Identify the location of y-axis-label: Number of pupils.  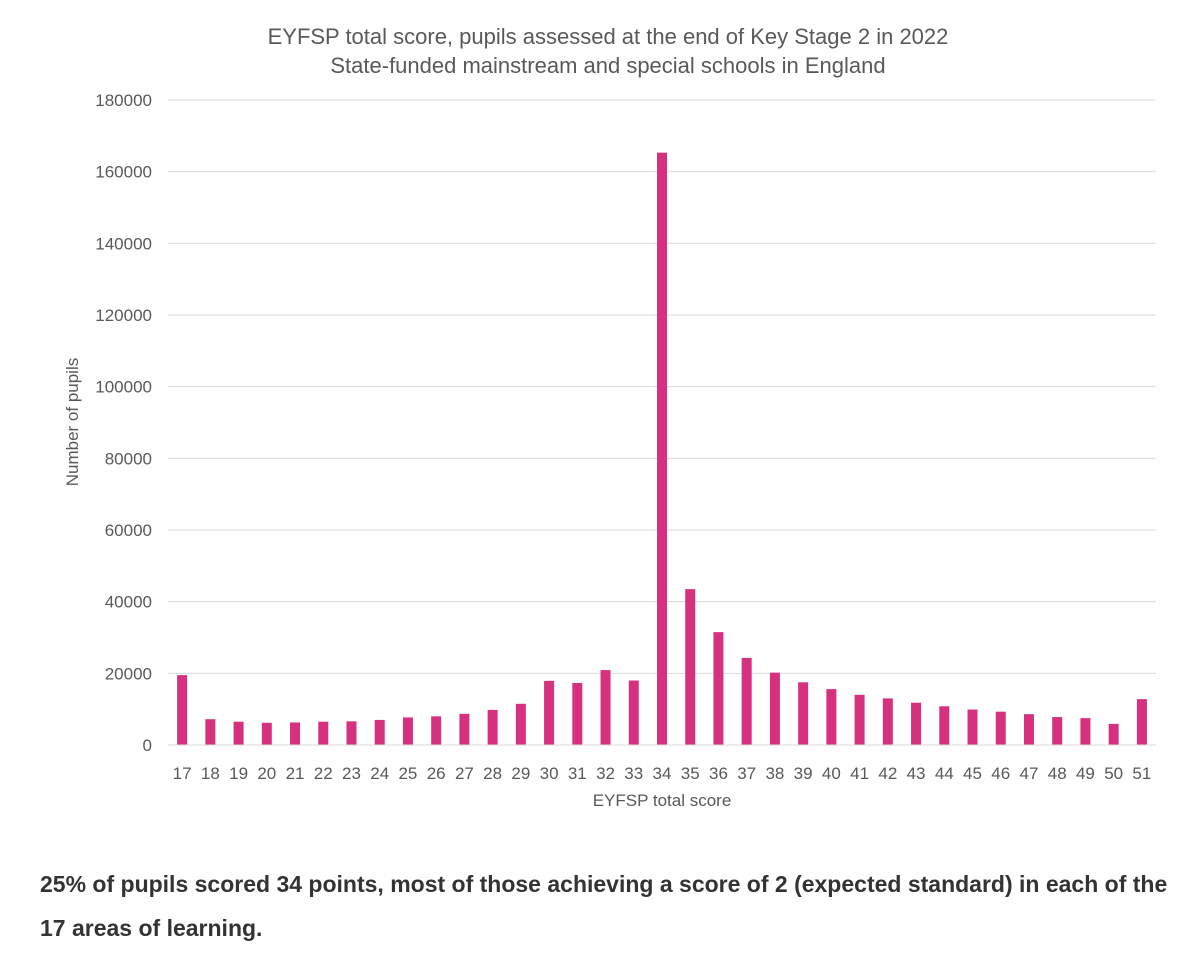
(72, 422).